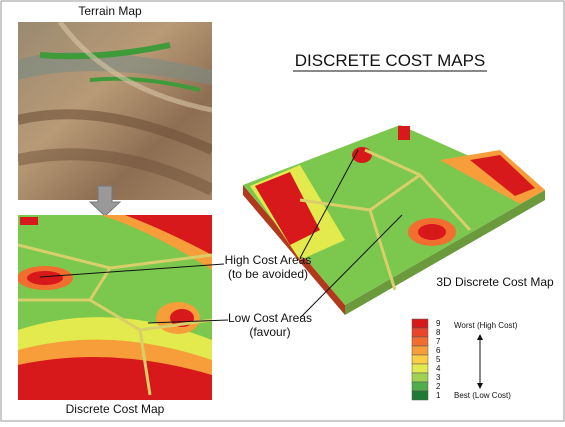 The image size is (565, 427). I want to click on legend-level: 7, so click(438, 341).